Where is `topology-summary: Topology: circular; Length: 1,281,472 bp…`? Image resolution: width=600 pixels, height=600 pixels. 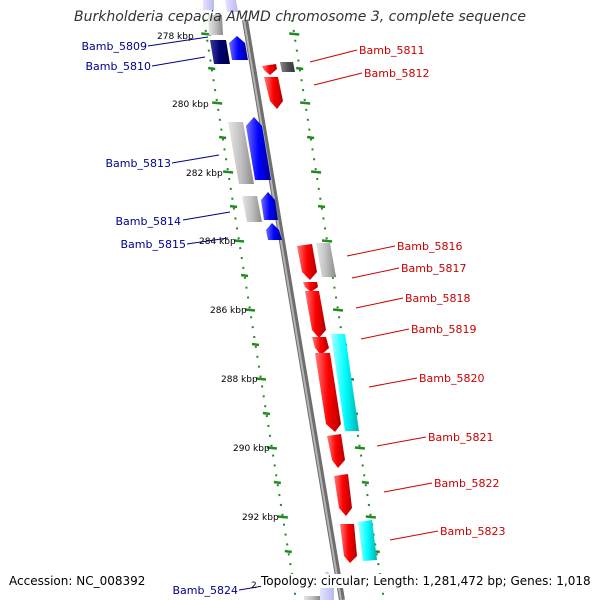
topology-summary: Topology: circular; Length: 1,281,472 bp… is located at coordinates (426, 581).